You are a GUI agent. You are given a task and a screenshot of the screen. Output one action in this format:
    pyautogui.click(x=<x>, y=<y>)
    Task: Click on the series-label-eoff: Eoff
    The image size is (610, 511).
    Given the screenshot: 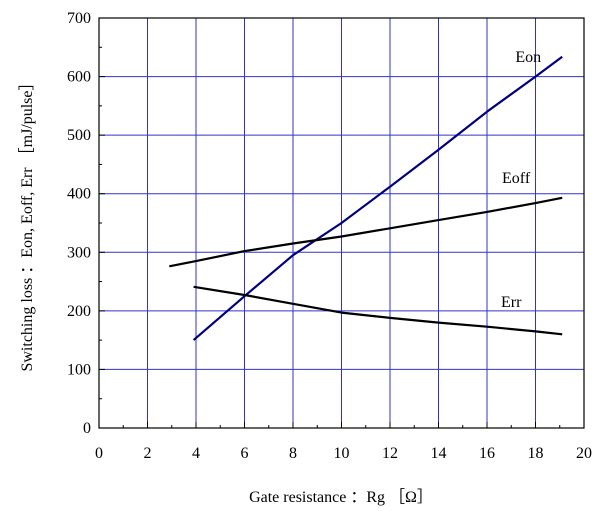 What is the action you would take?
    pyautogui.click(x=516, y=178)
    